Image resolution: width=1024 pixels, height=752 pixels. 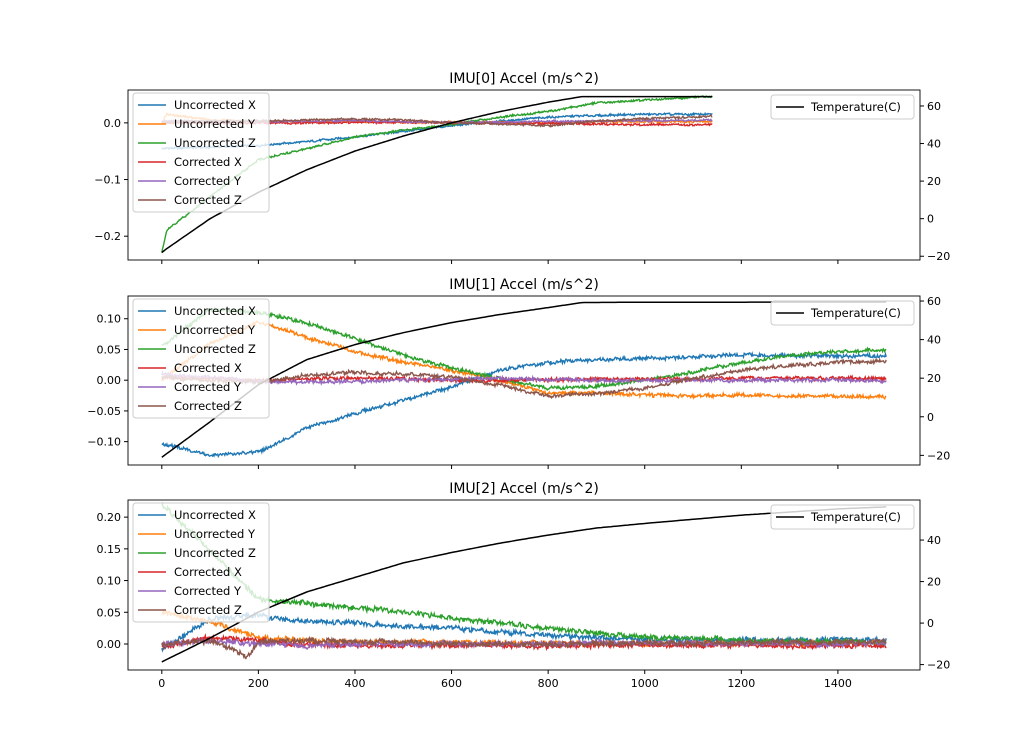 I want to click on lines, so click(x=524, y=380).